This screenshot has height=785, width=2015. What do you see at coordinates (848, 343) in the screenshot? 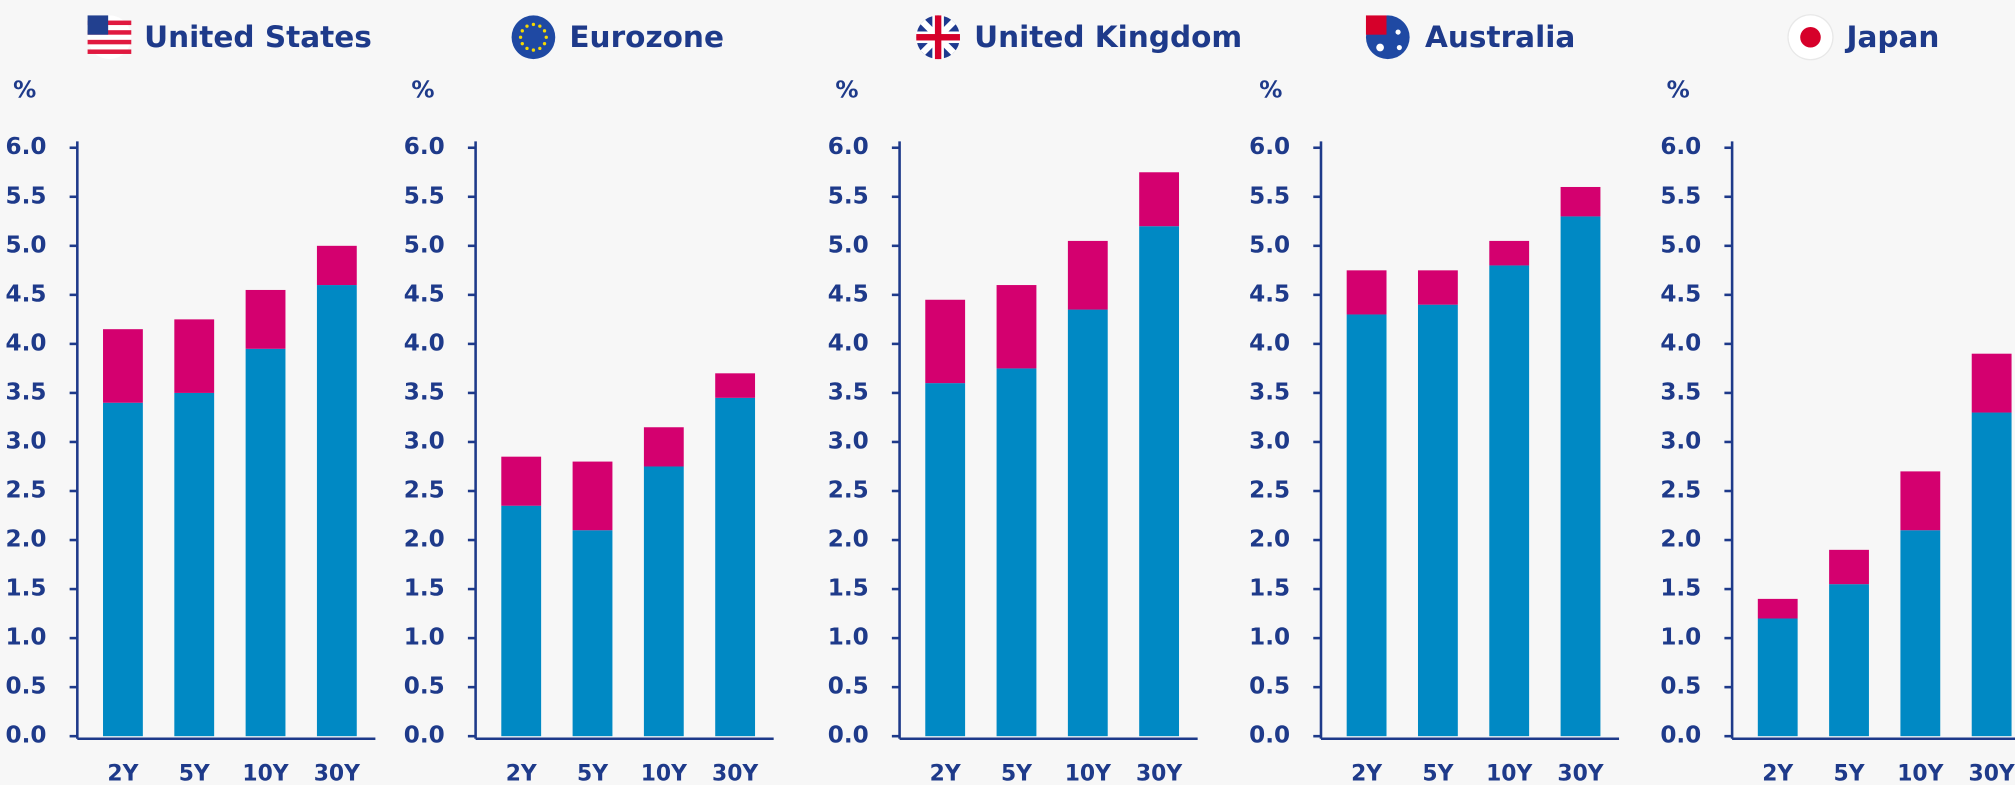
I see `y-tick-label: 4.0` at bounding box center [848, 343].